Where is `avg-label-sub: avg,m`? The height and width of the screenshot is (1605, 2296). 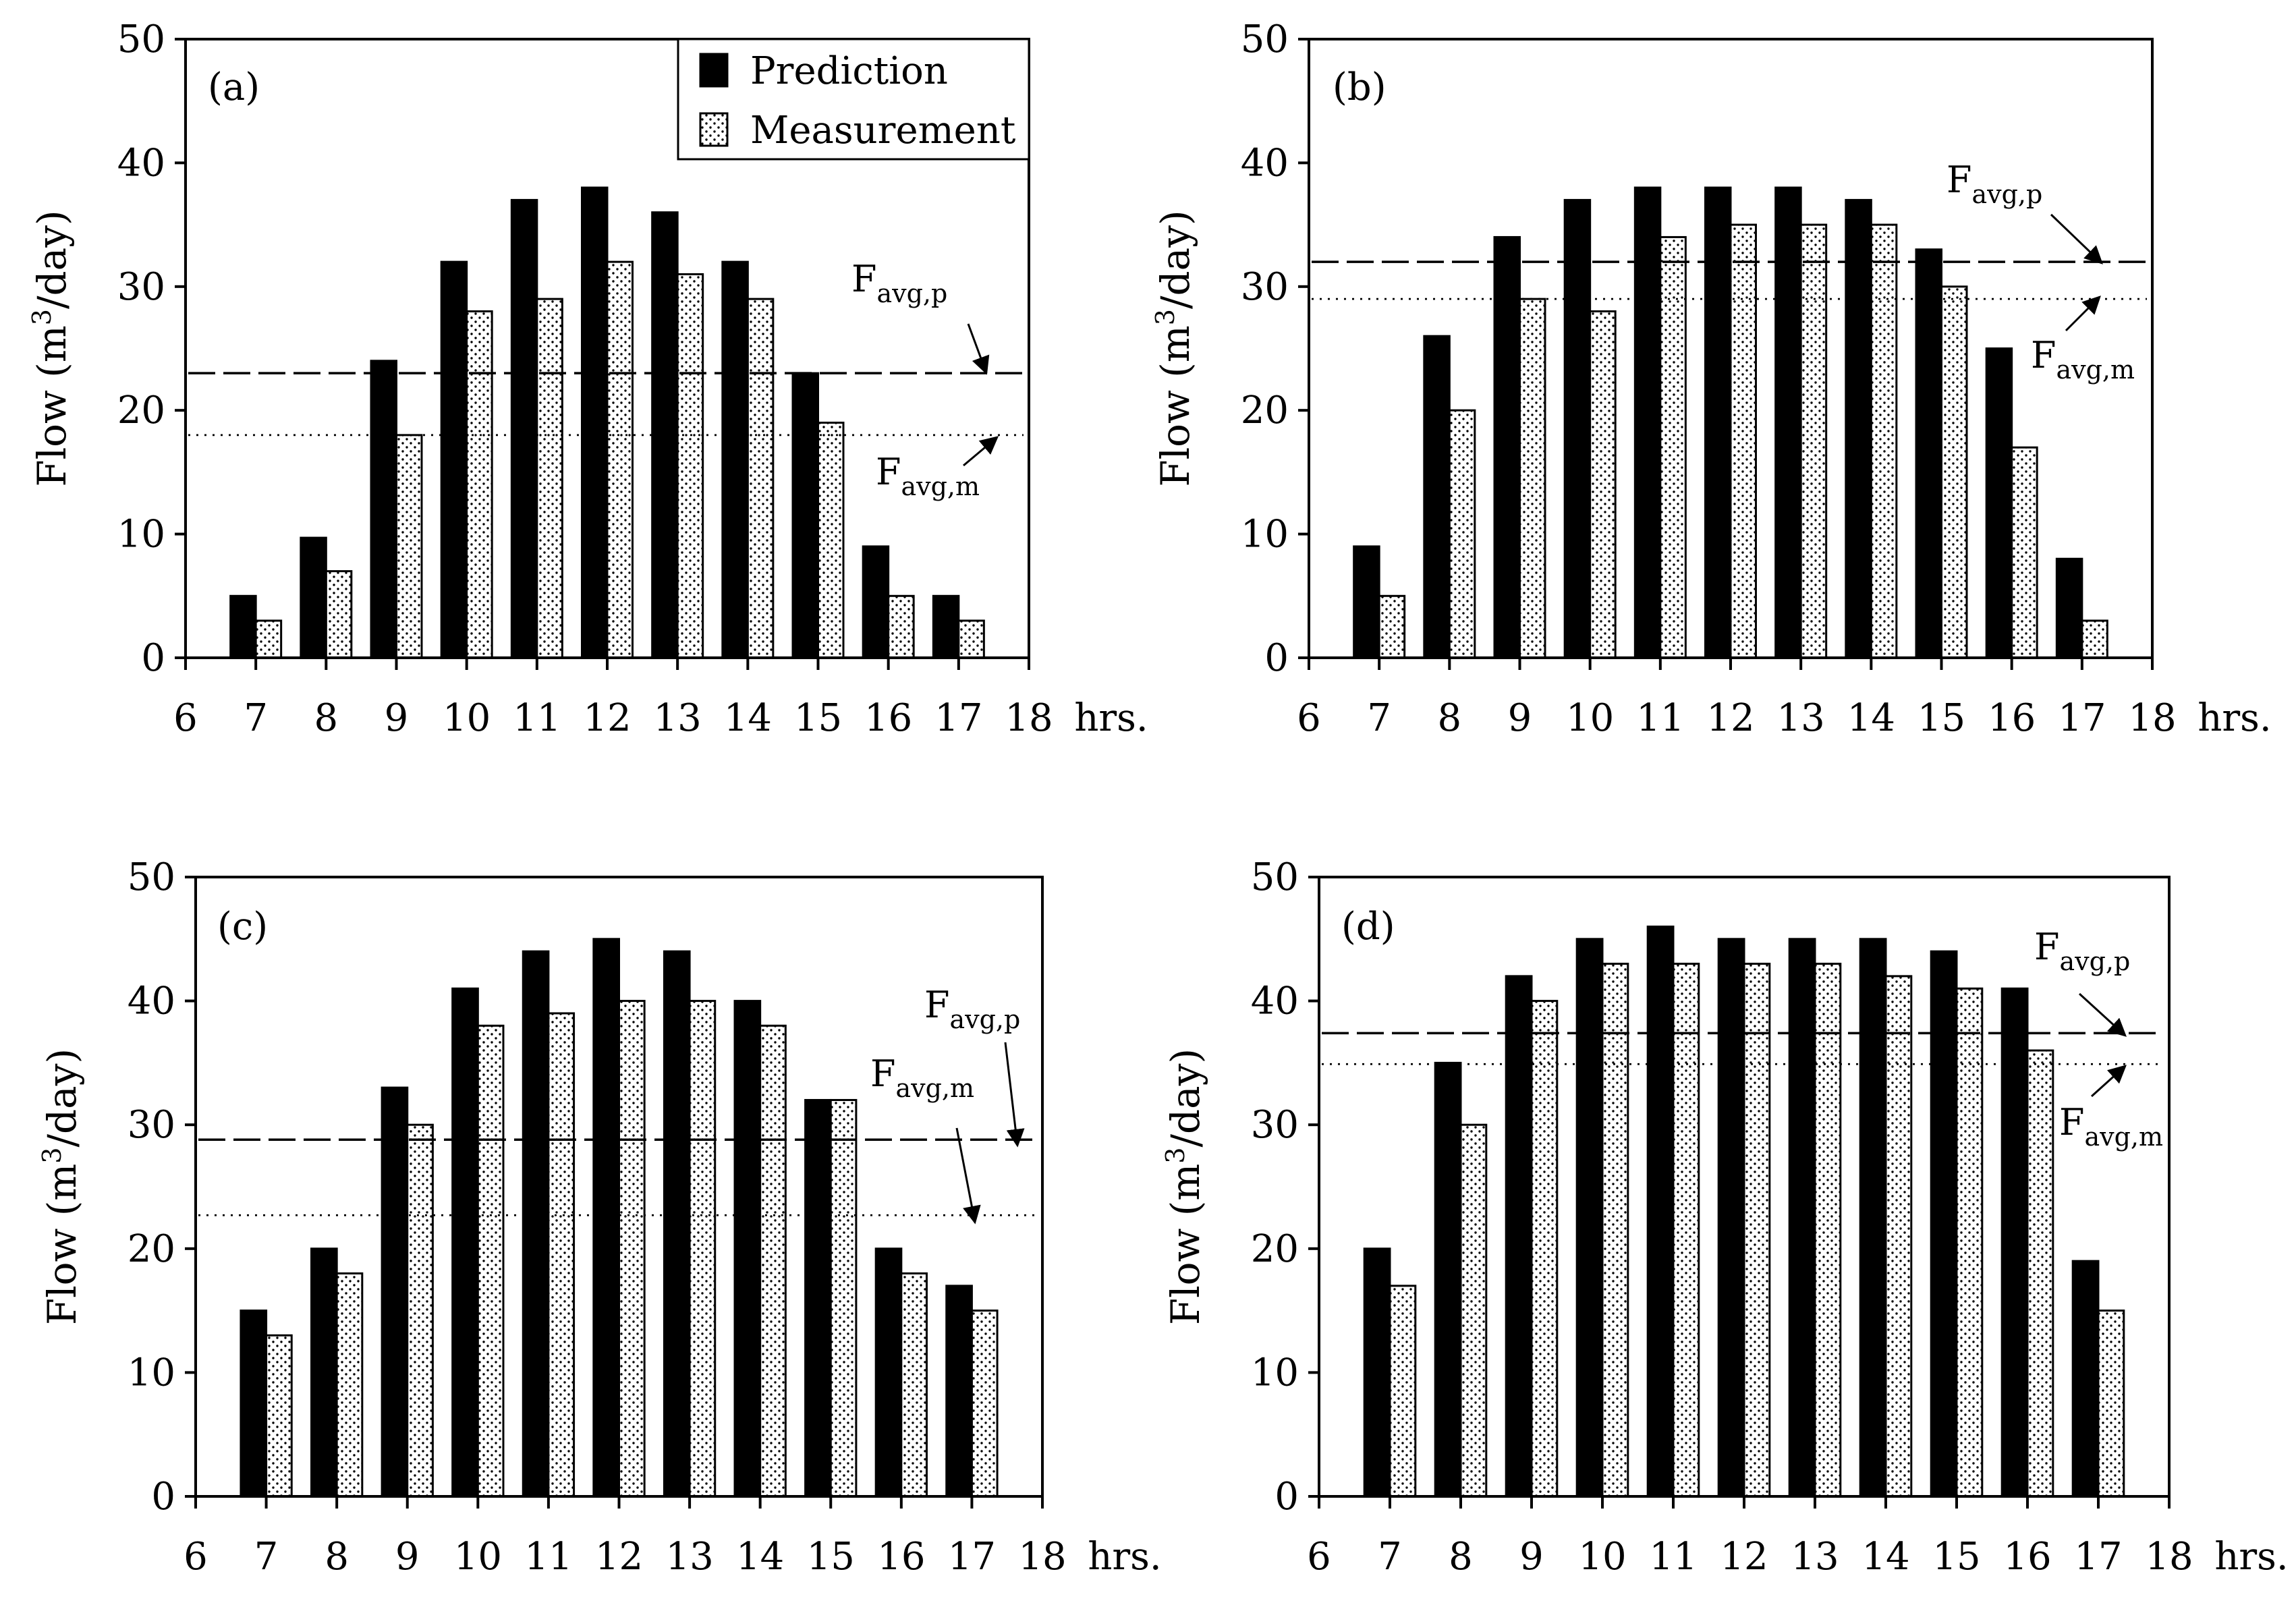 avg-label-sub: avg,m is located at coordinates (2095, 370).